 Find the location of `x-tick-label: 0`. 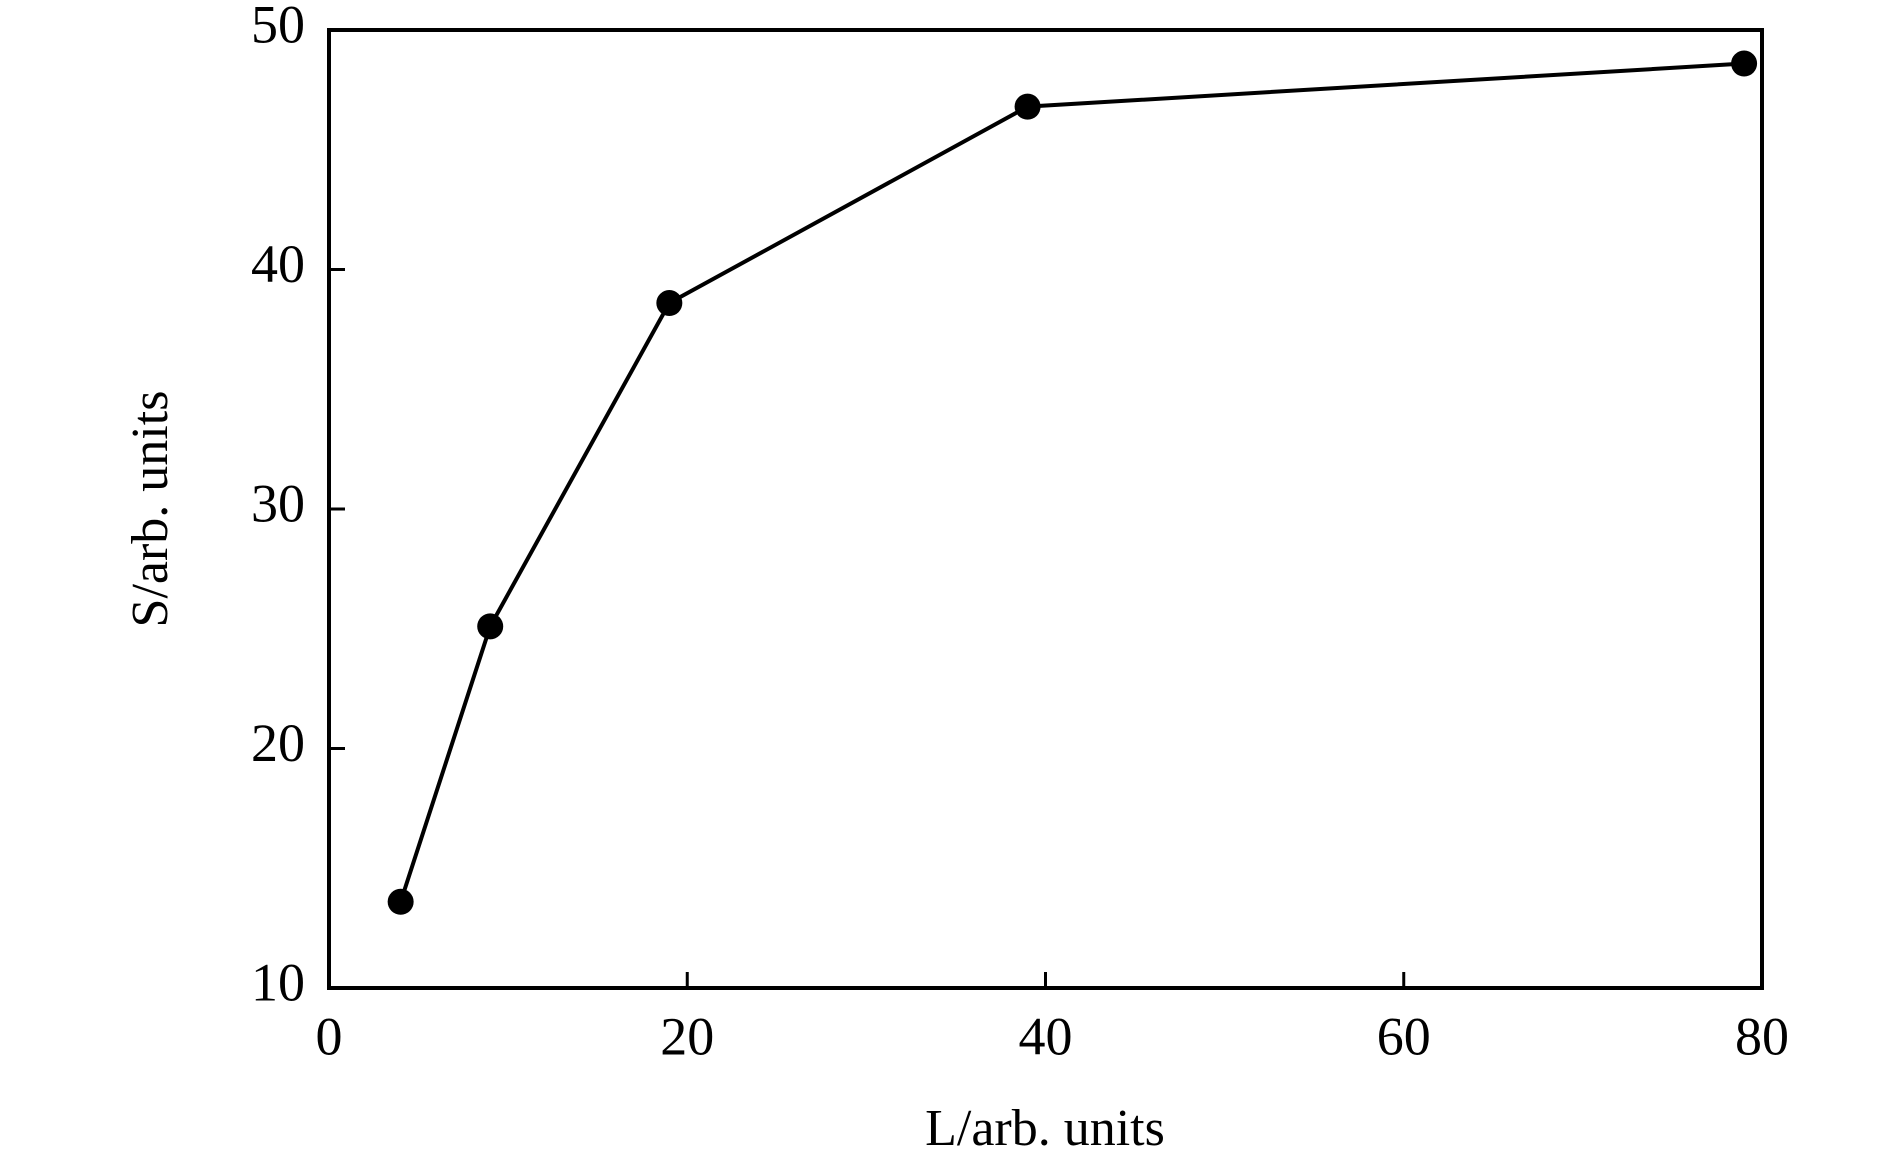

x-tick-label: 0 is located at coordinates (329, 1036).